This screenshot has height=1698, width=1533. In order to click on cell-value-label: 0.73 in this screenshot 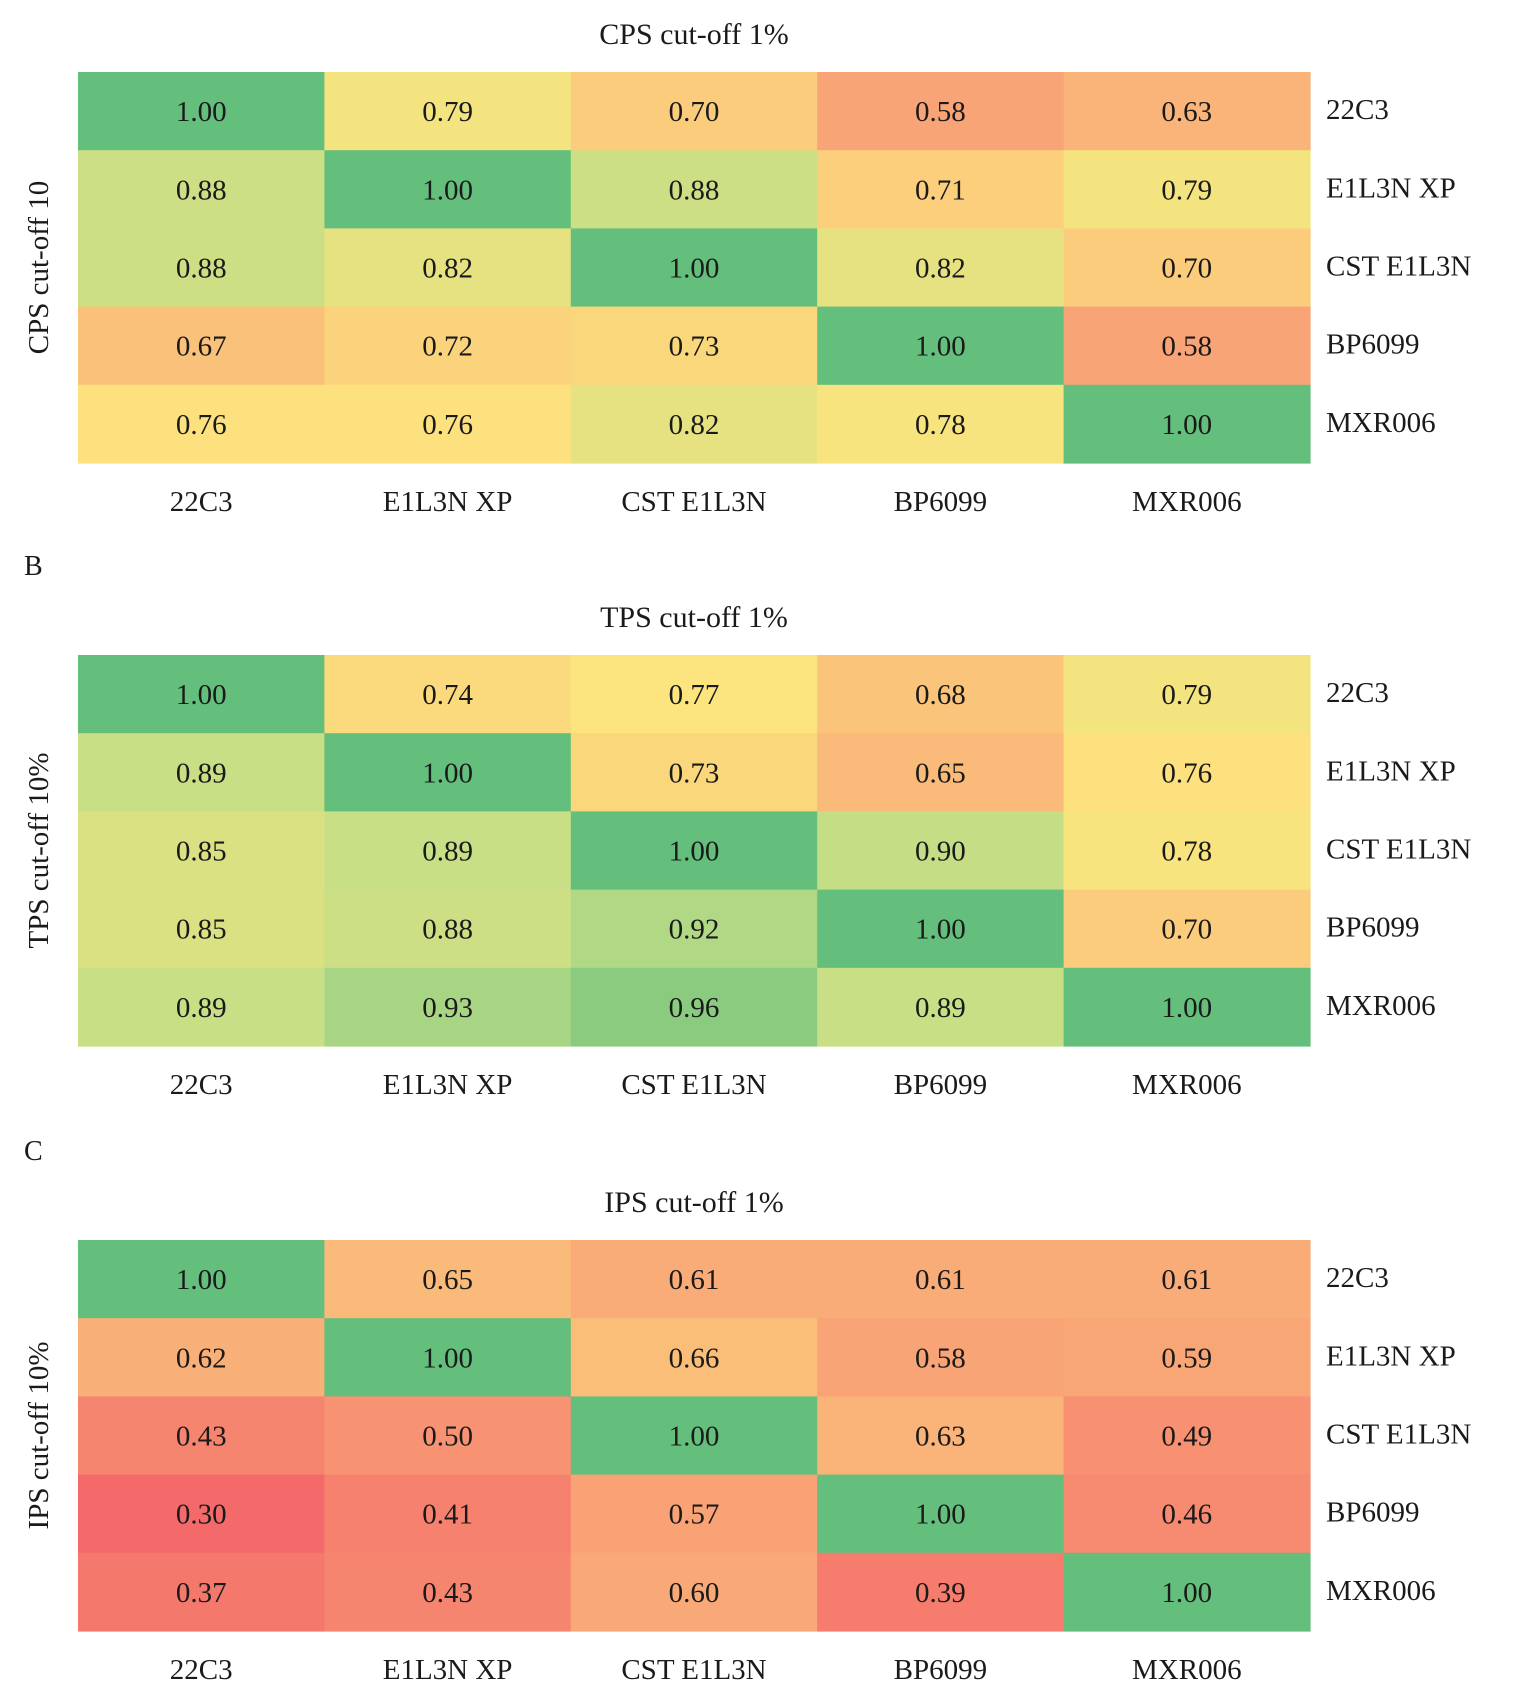, I will do `click(694, 773)`.